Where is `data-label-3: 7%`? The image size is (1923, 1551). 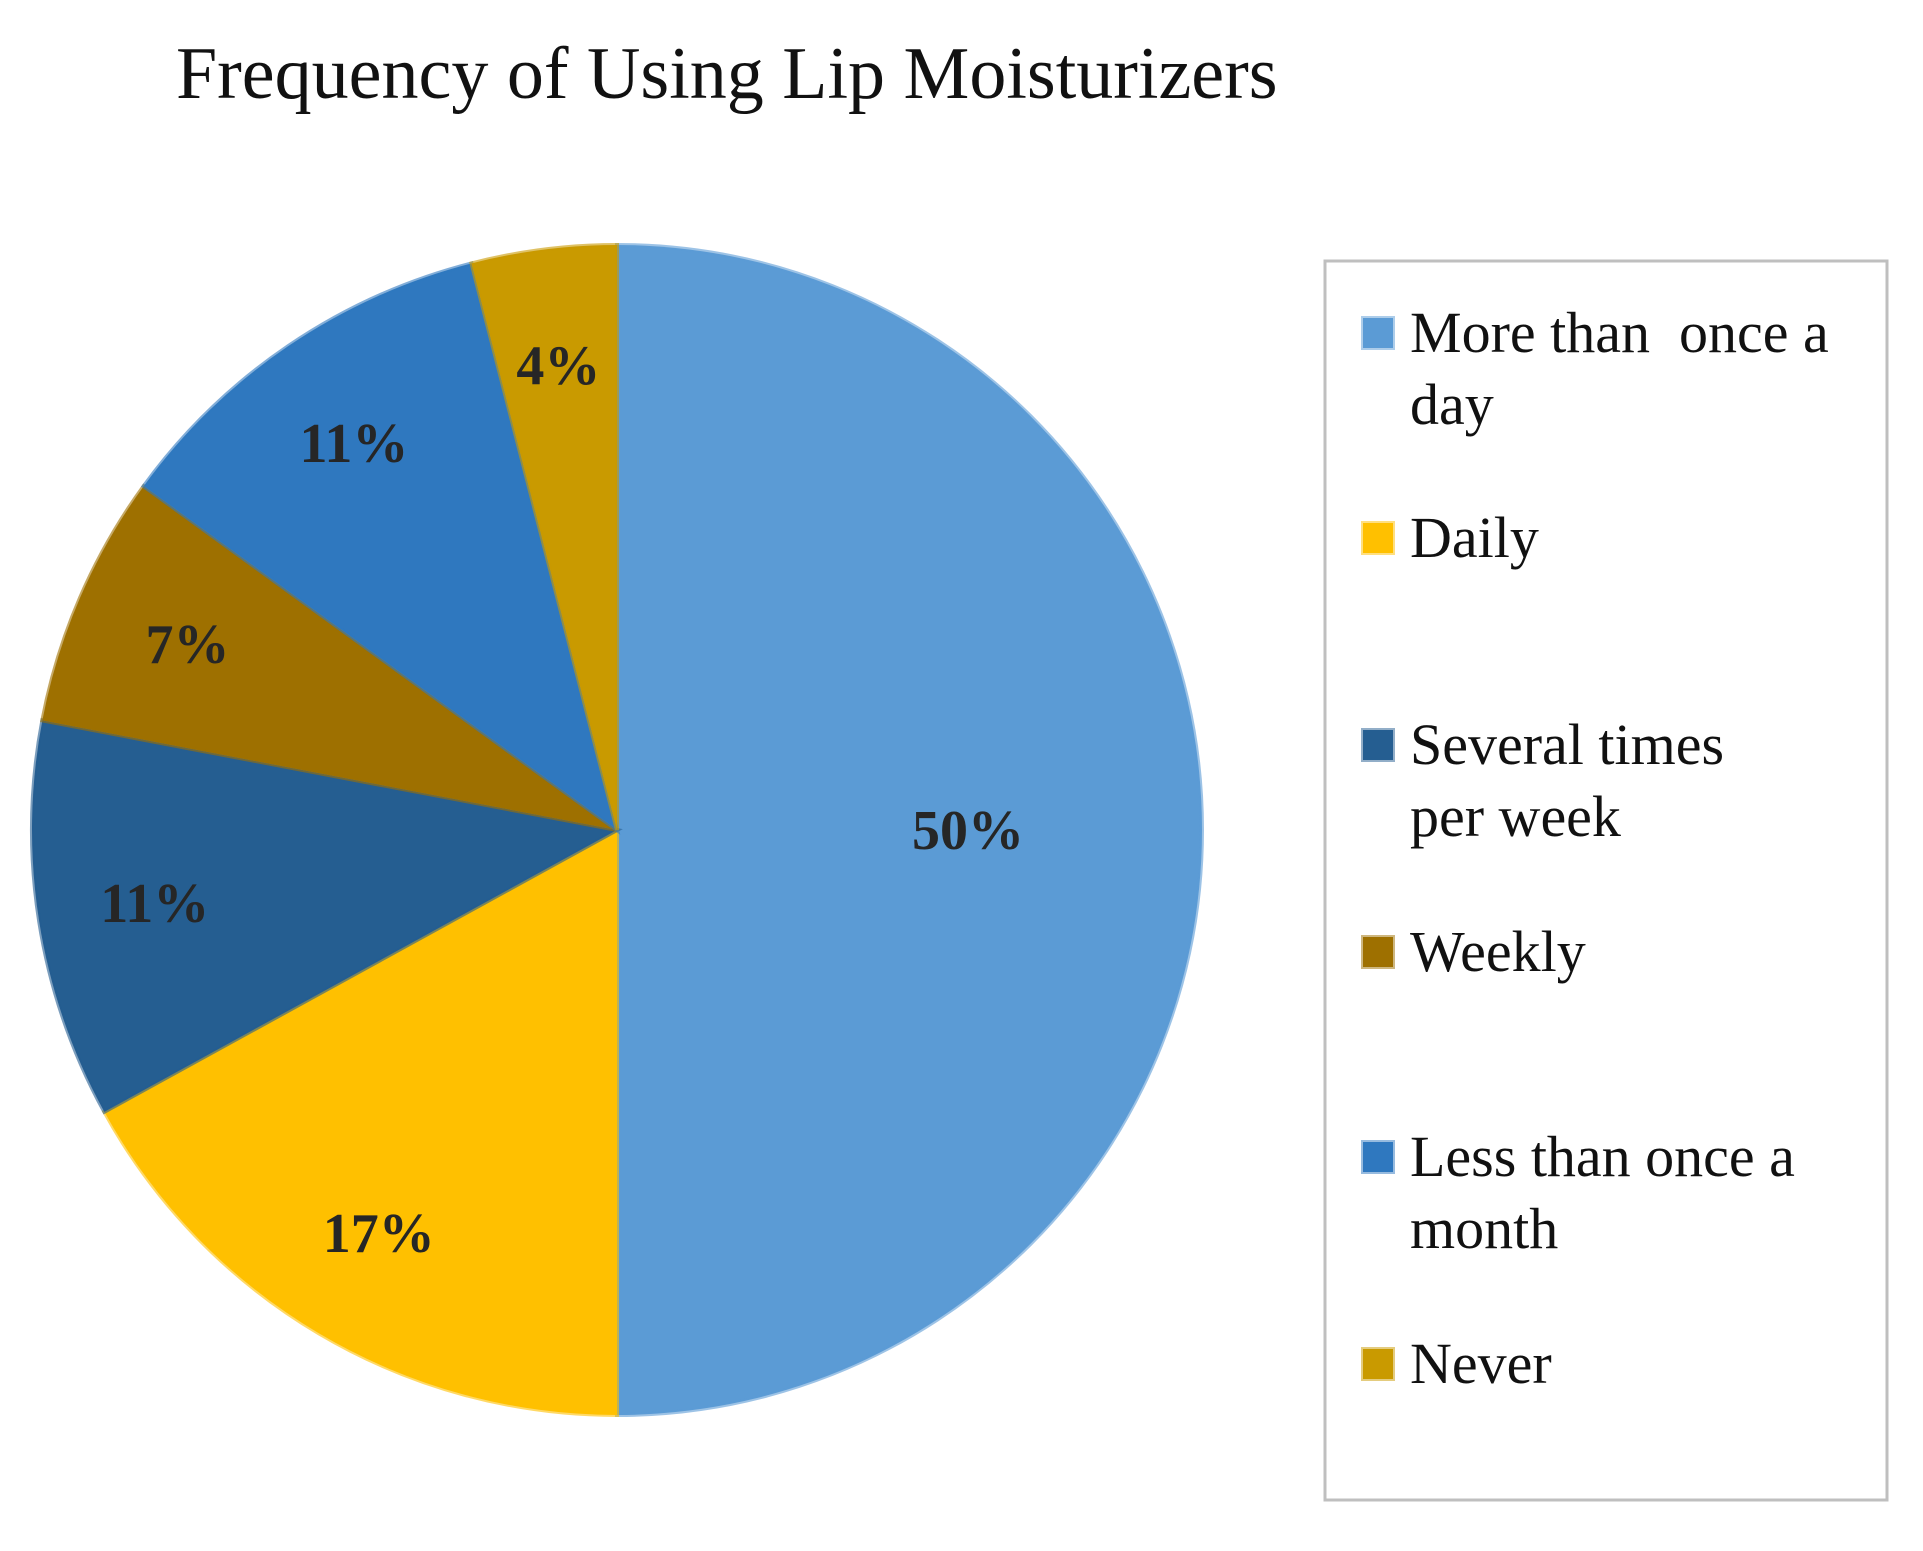 data-label-3: 7% is located at coordinates (187, 645).